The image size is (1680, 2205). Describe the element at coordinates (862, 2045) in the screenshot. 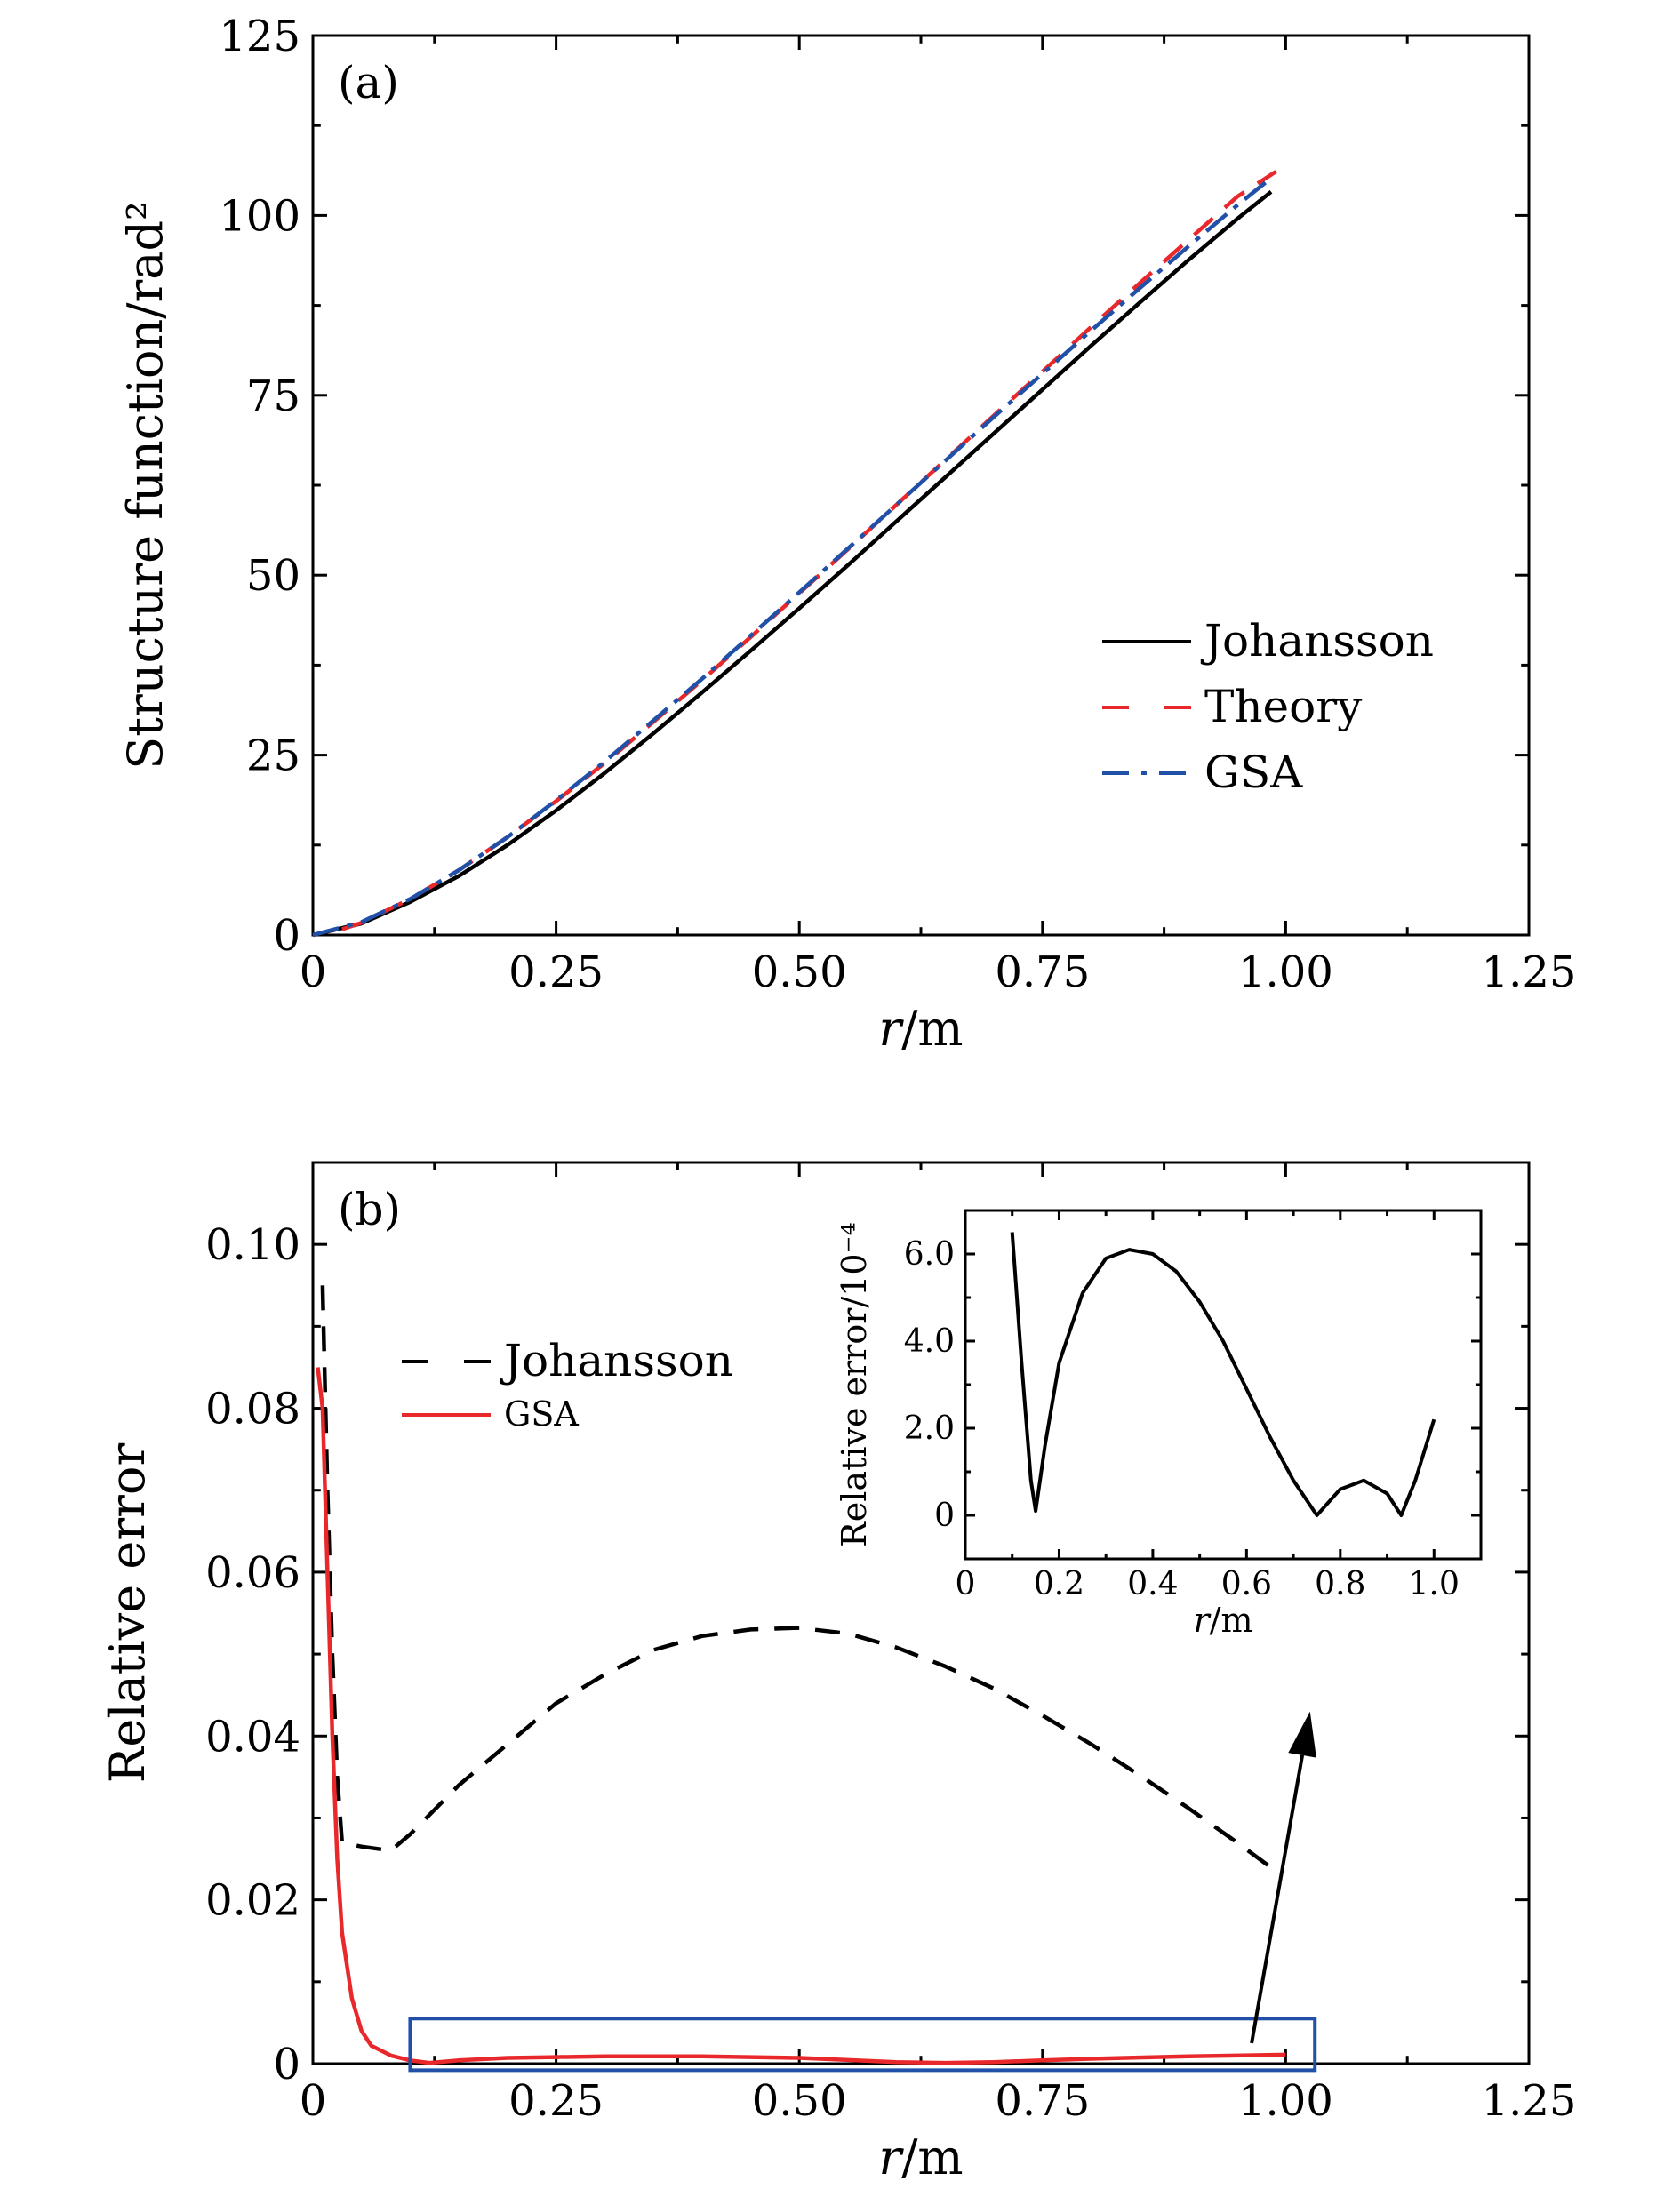

I see `highlight-box` at that location.